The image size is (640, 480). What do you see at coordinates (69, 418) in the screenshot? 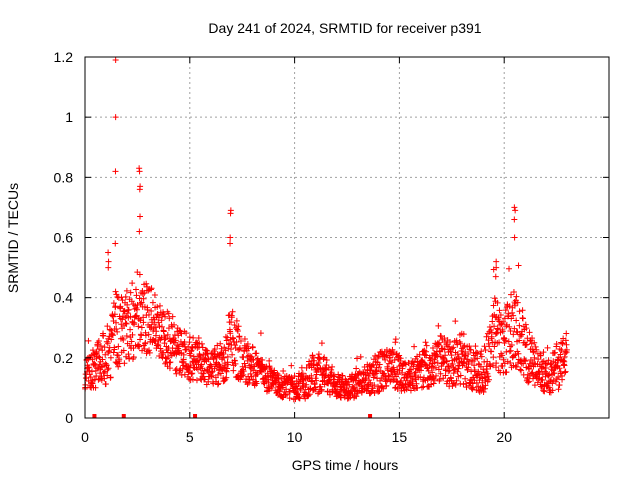
I see `y-tick-label: 0` at bounding box center [69, 418].